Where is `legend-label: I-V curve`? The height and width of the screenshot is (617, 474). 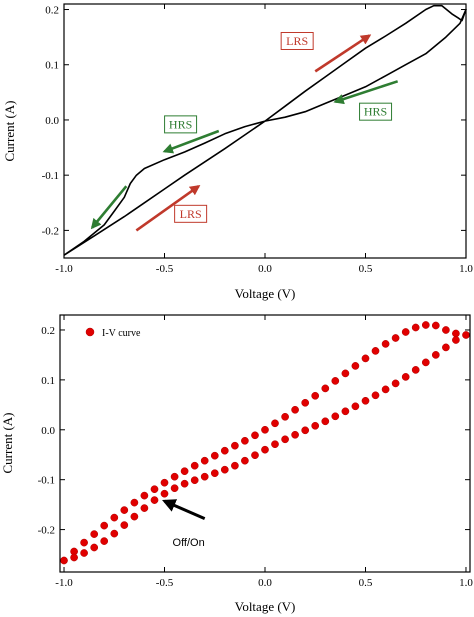
legend-label: I-V curve is located at coordinates (121, 333).